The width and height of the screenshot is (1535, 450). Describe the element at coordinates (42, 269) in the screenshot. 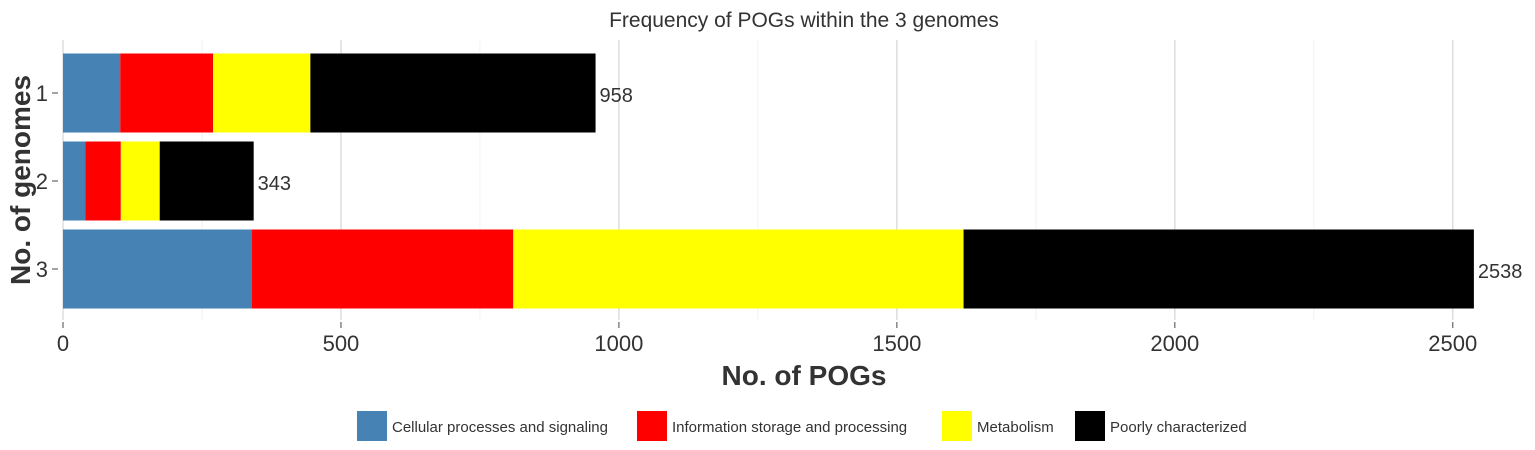

I see `y-tick-label: 3` at that location.